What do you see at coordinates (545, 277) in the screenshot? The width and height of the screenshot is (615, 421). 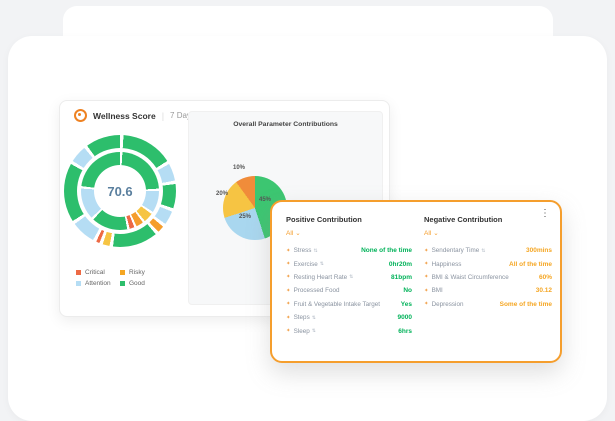 I see `metric-value: 60%` at bounding box center [545, 277].